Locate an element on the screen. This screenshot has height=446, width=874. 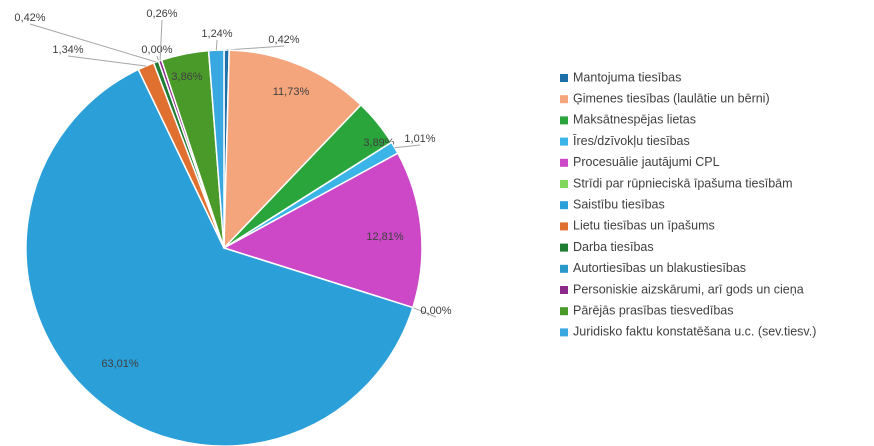
legend-label: Procesuālie jautājumi CPL is located at coordinates (646, 162).